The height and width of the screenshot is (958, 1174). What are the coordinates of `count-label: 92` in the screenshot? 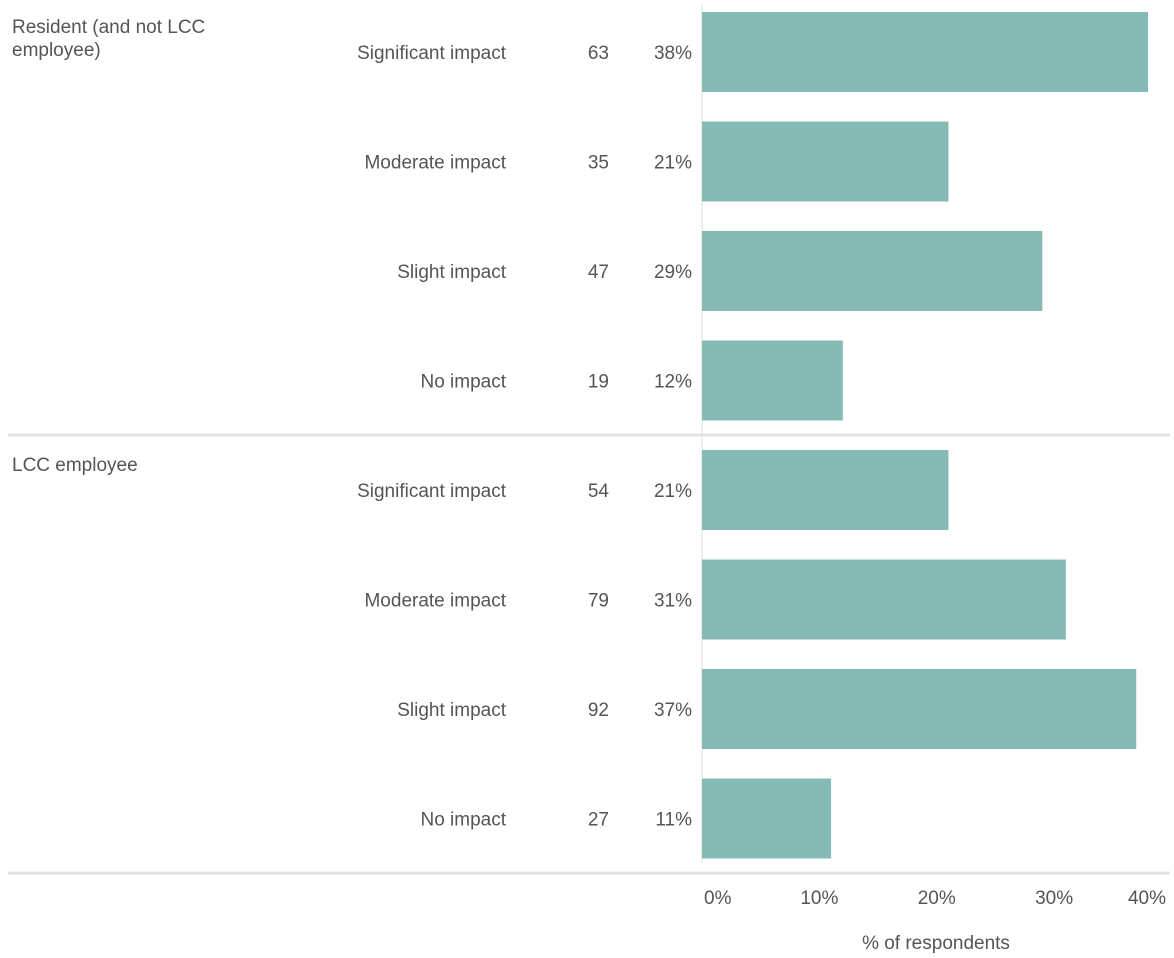 It's located at (598, 710).